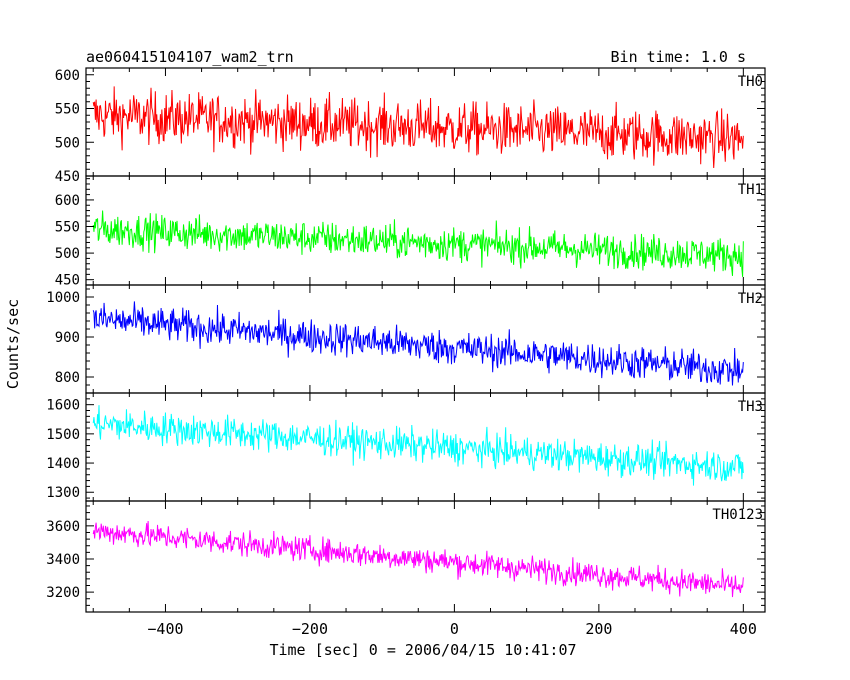 This screenshot has width=850, height=680. Describe the element at coordinates (418, 343) in the screenshot. I see `series-line-th2` at that location.